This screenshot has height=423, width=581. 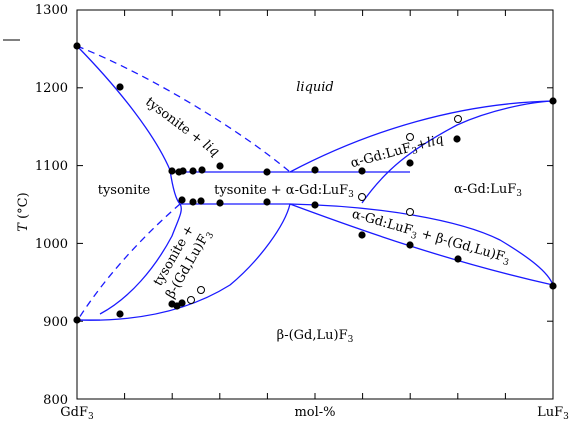 I want to click on region-beta: β-(Gd,Lu)F3, so click(x=315, y=336).